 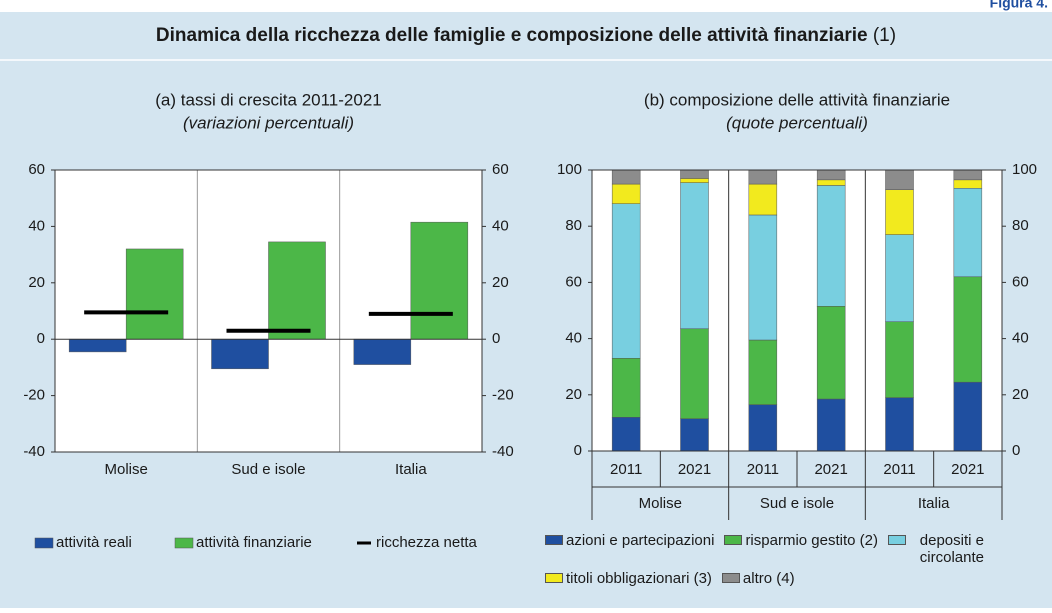 What do you see at coordinates (934, 503) in the screenshot?
I see `group-label: Italia` at bounding box center [934, 503].